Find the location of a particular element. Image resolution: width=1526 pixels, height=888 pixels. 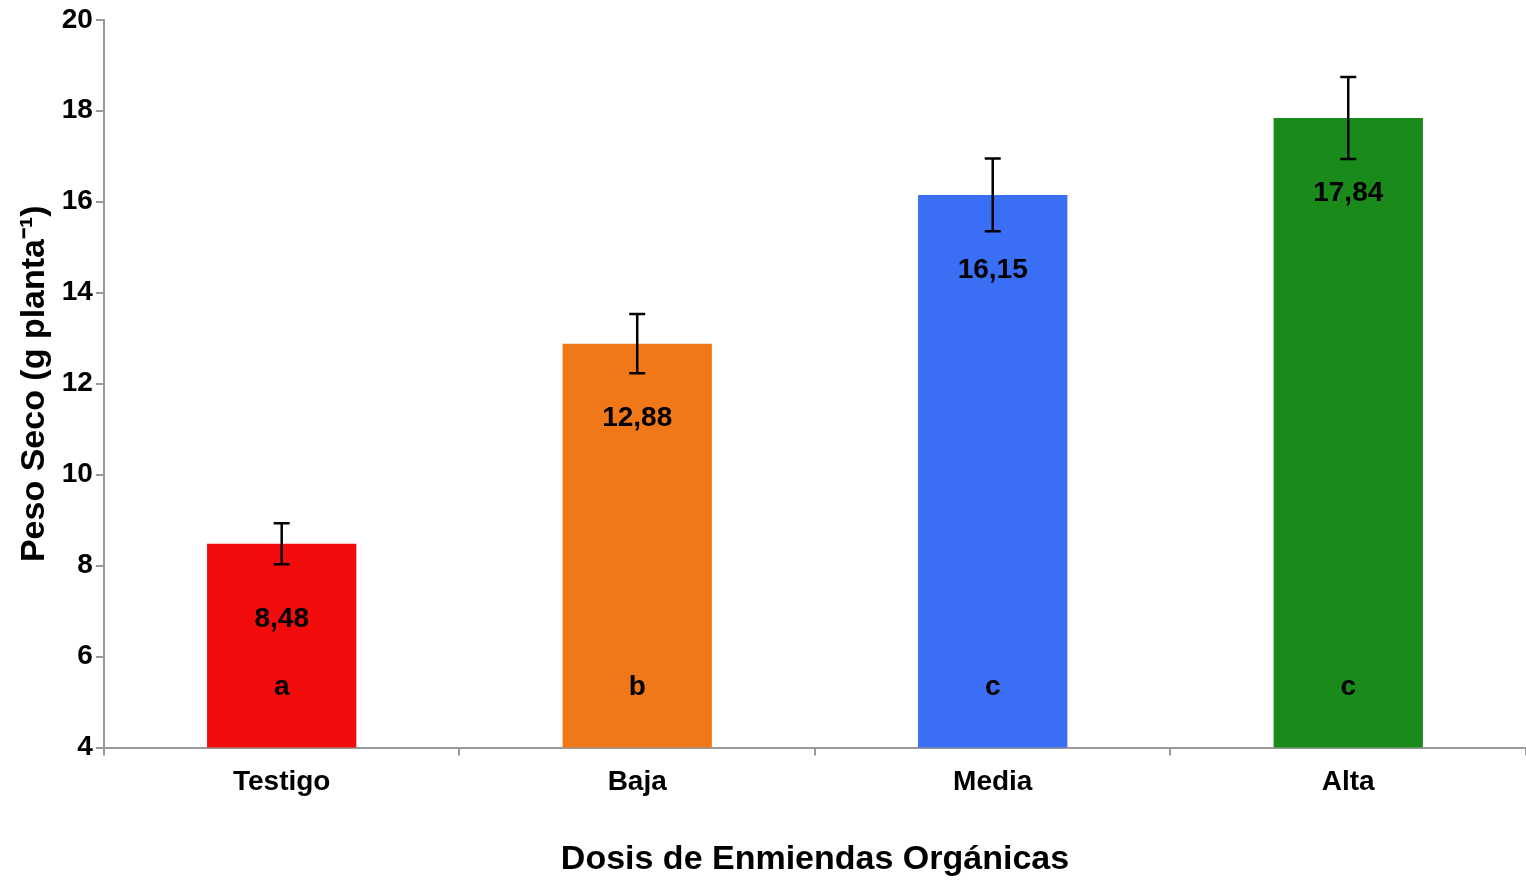

y-tick-label: 8 is located at coordinates (85, 564).